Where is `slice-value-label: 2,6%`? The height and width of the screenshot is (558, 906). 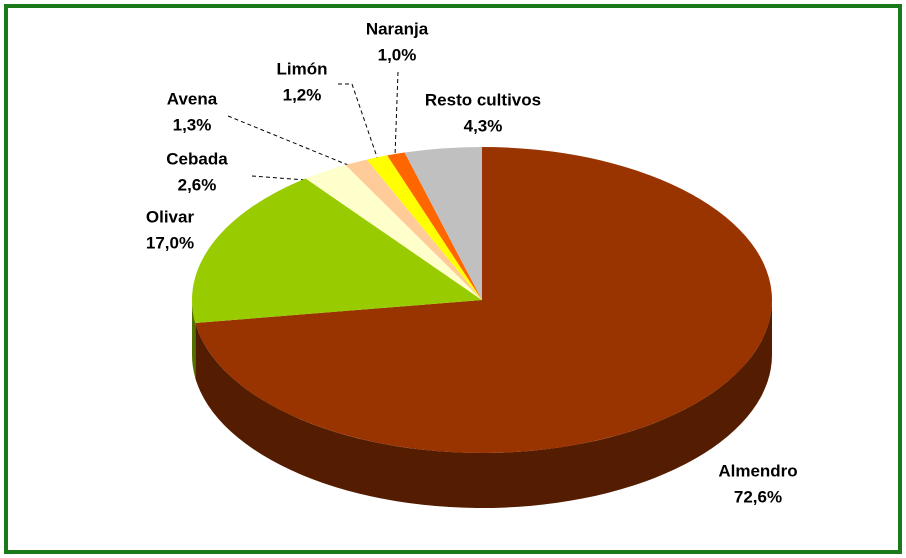
slice-value-label: 2,6% is located at coordinates (197, 184).